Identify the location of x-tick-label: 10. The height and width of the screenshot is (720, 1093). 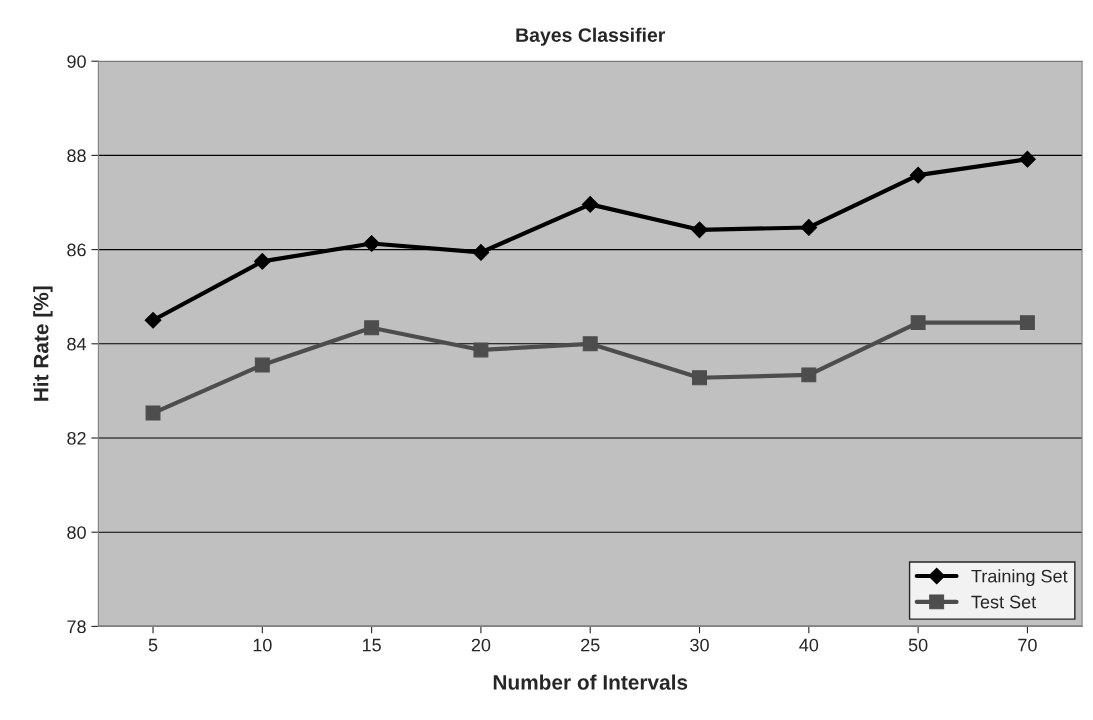
(262, 645).